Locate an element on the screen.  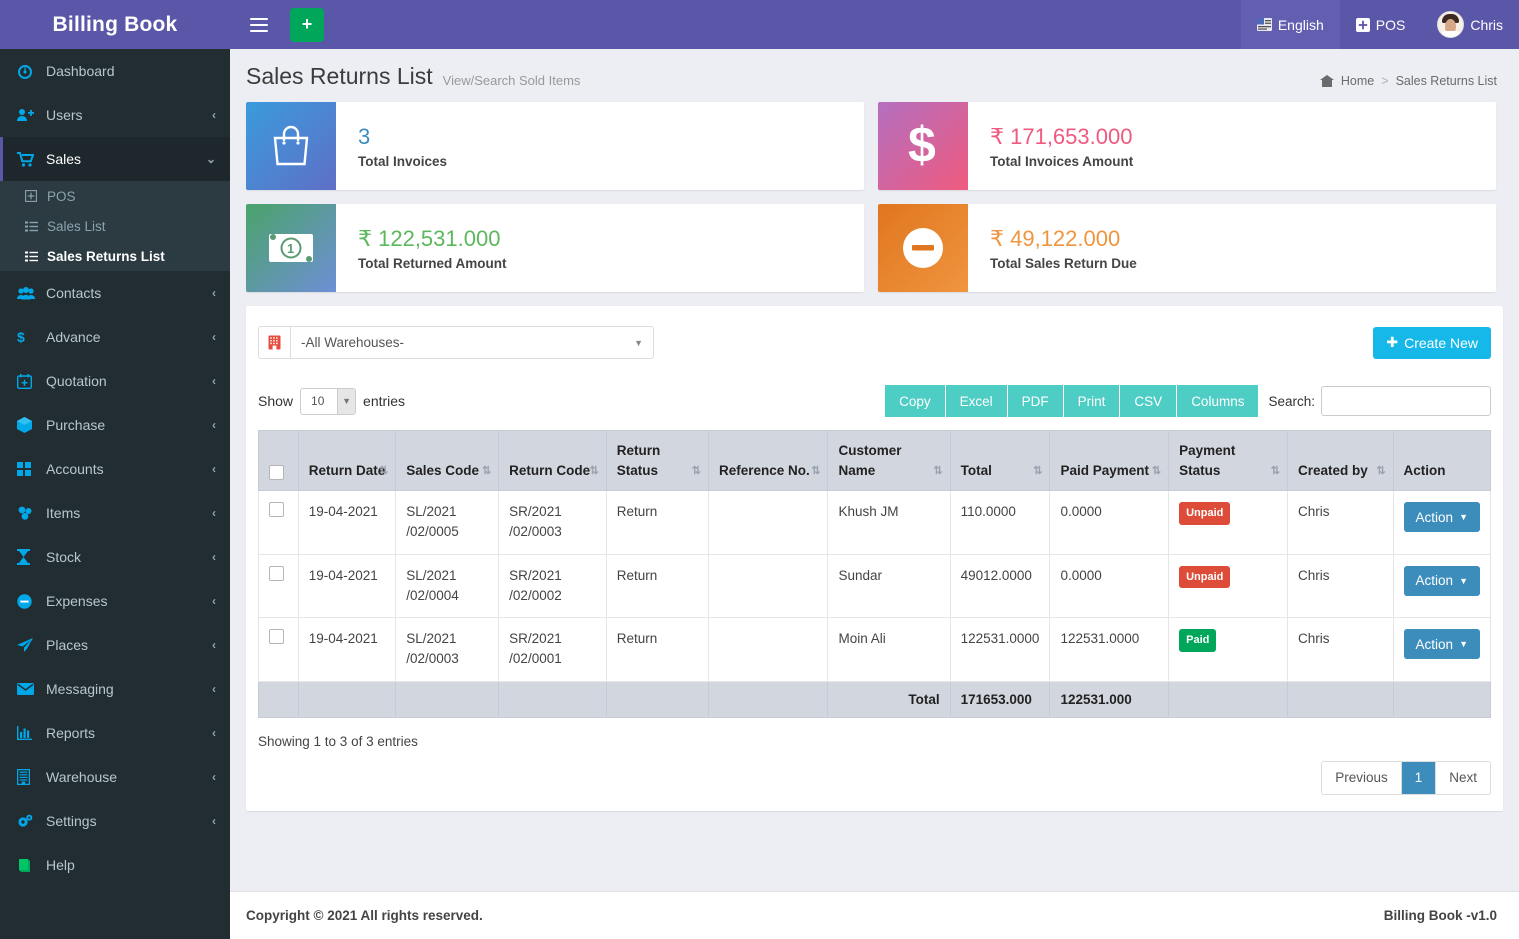
search-input is located at coordinates (1406, 401).